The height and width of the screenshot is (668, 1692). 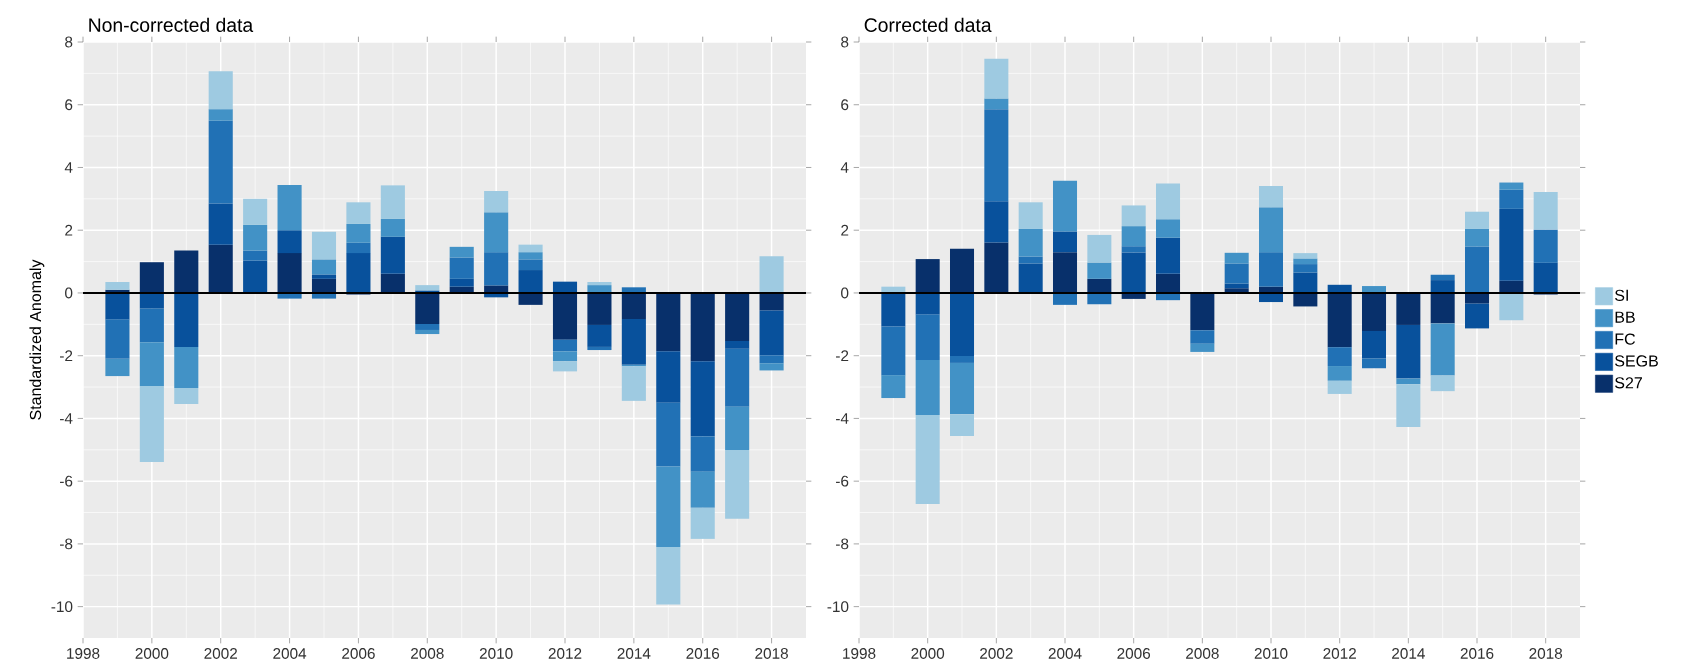 I want to click on legend-label: S27, so click(x=1628, y=383).